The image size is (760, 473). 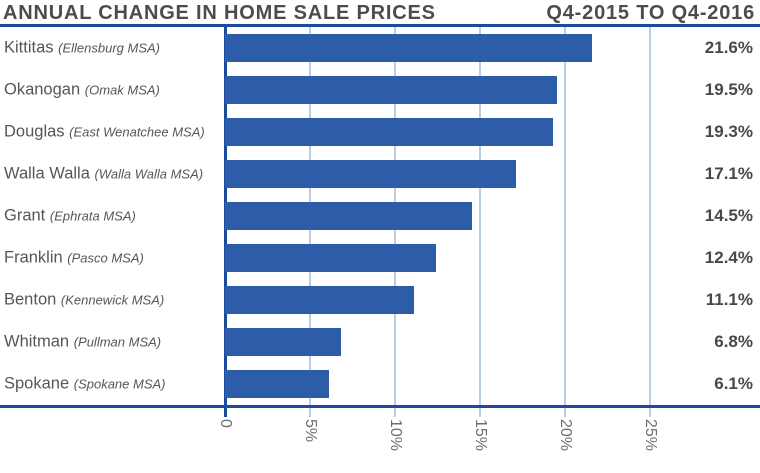 I want to click on value-label: 6.8%, so click(x=733, y=341).